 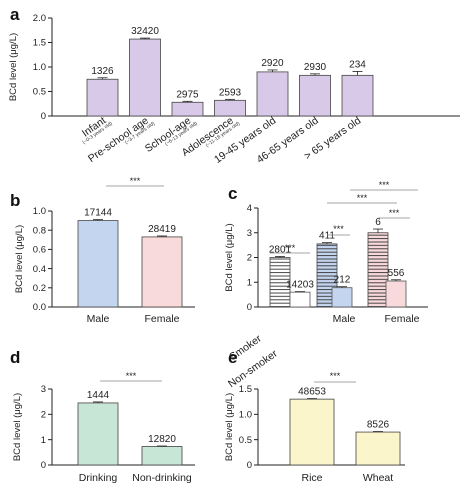 I want to click on data-label: 8526, so click(x=378, y=425).